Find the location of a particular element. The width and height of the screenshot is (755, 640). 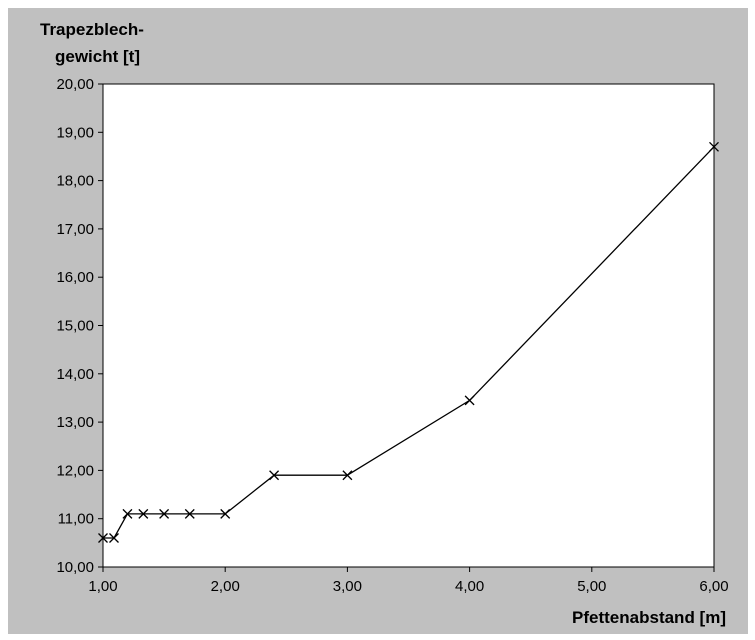

y-tick-label-9: 19,00 is located at coordinates (75, 132).